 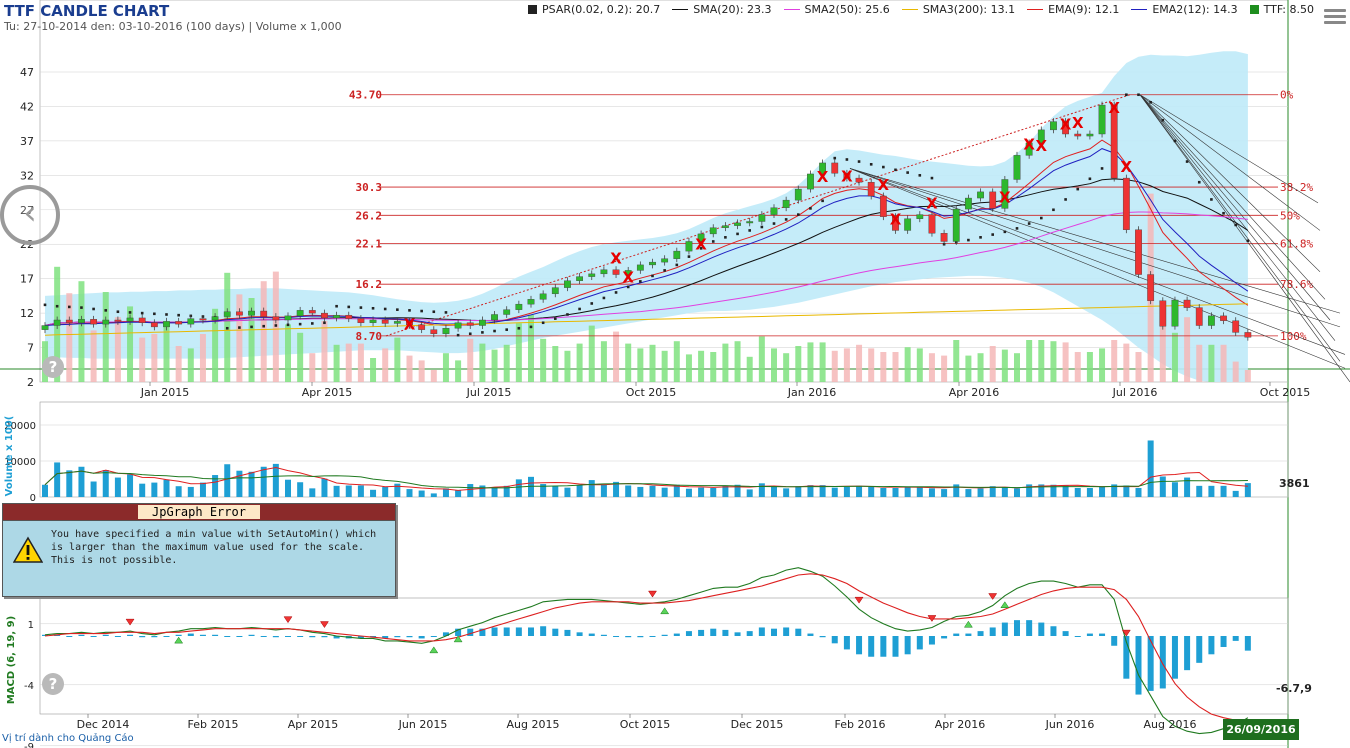 I want to click on hamburger-menu-icon, so click(x=1335, y=17).